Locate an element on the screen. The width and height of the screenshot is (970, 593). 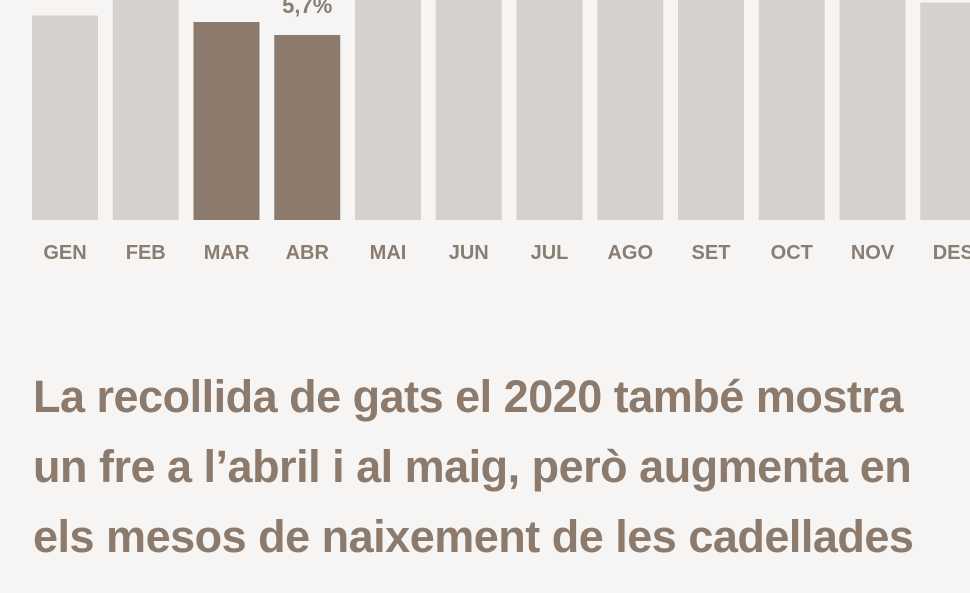
value-label: 5,7% is located at coordinates (307, 9).